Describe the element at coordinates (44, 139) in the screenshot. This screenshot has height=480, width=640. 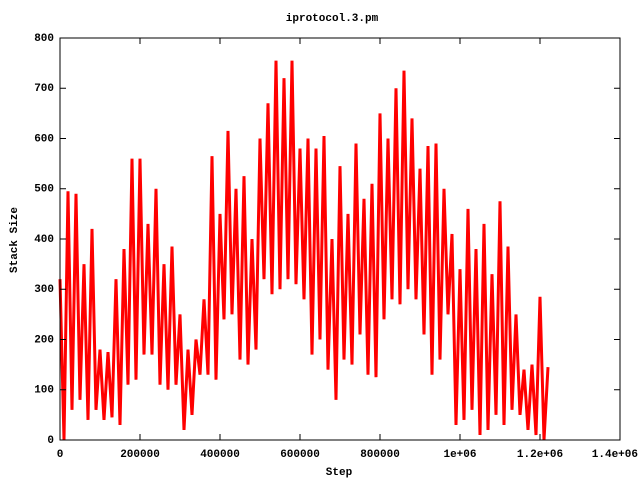
I see `y-tick-label: 600` at that location.